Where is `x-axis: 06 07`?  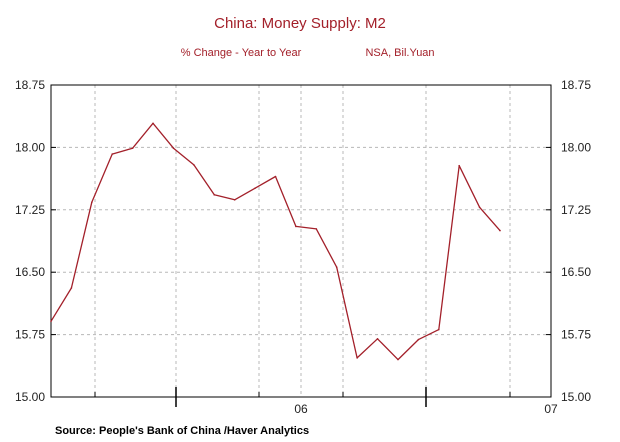
x-axis: 06 07 is located at coordinates (326, 401).